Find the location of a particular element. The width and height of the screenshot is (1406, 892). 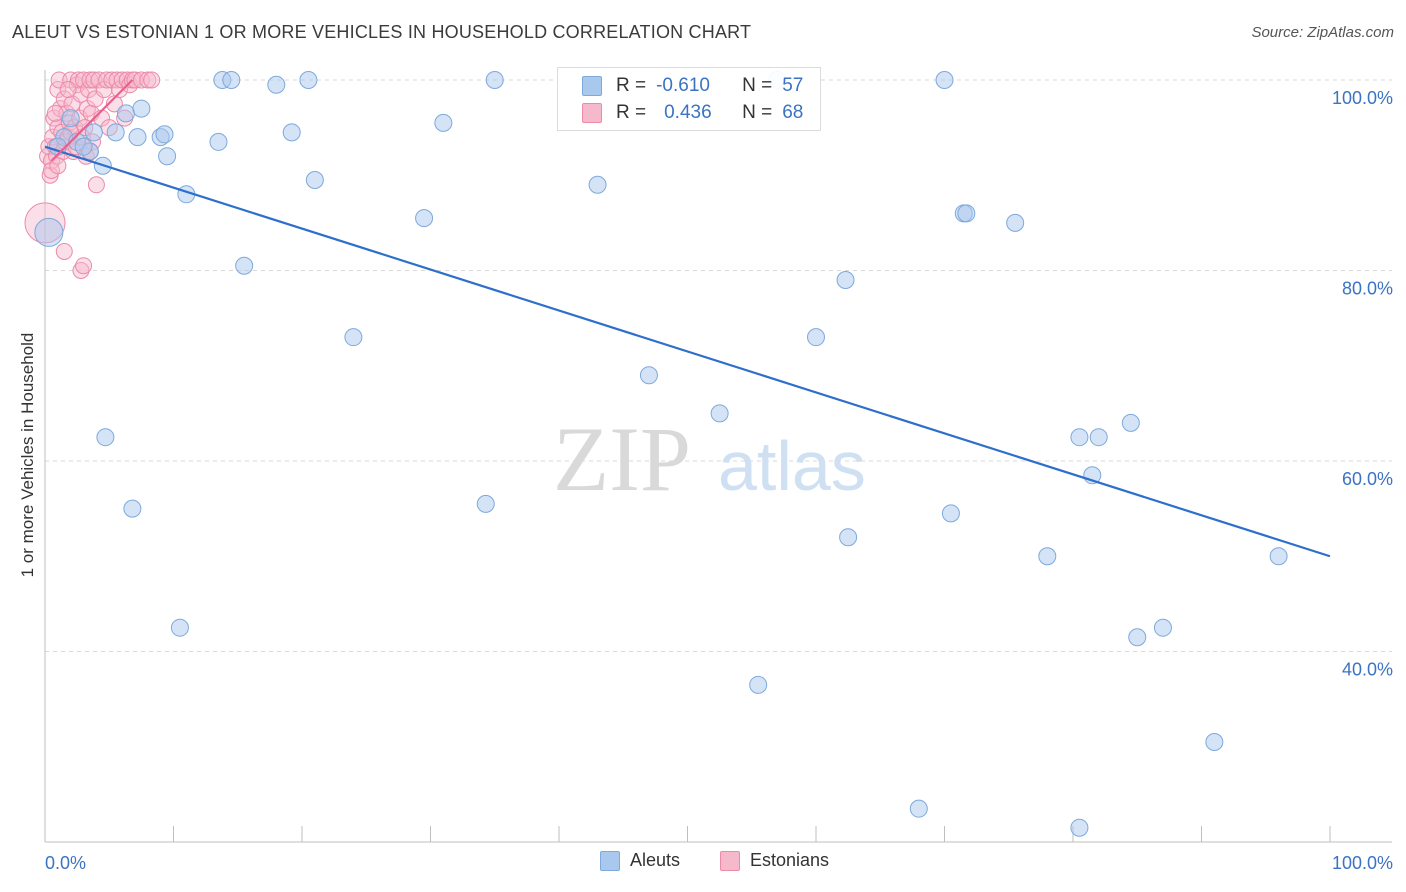

legend-item-aleuts: Aleuts is located at coordinates (640, 860).